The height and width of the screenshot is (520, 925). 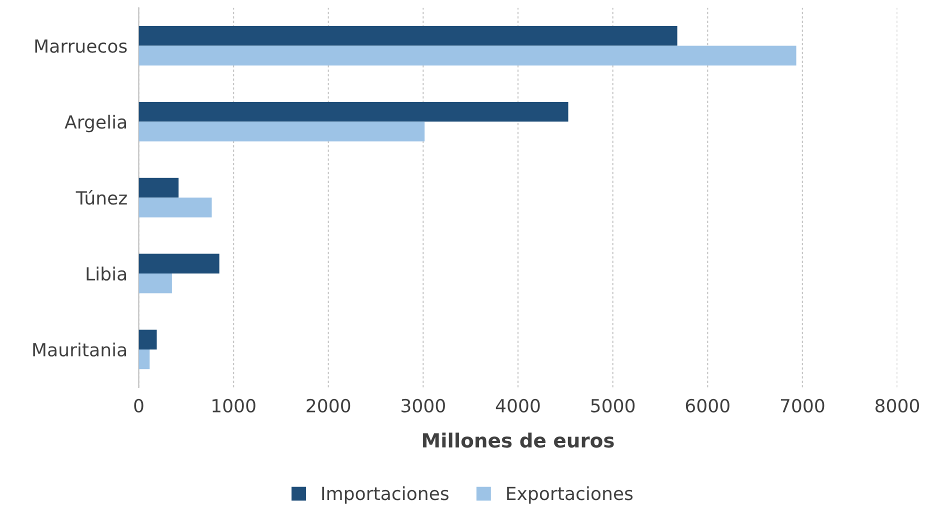 What do you see at coordinates (385, 495) in the screenshot?
I see `legend-label: Importaciones` at bounding box center [385, 495].